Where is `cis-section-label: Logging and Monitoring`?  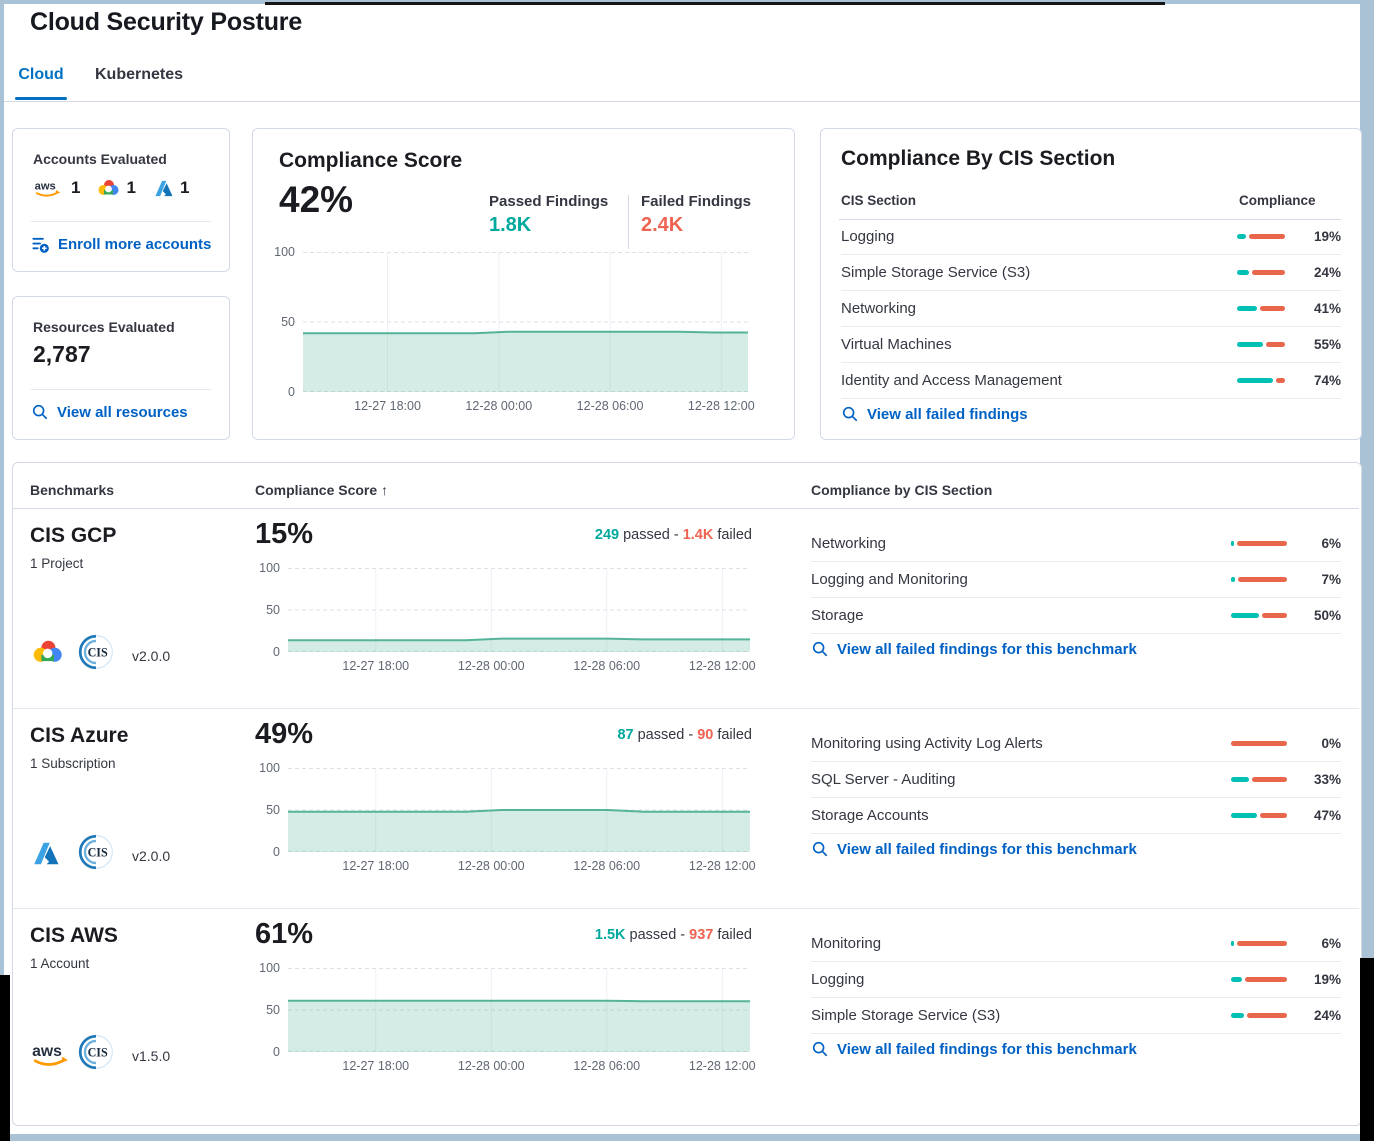 cis-section-label: Logging and Monitoring is located at coordinates (889, 579).